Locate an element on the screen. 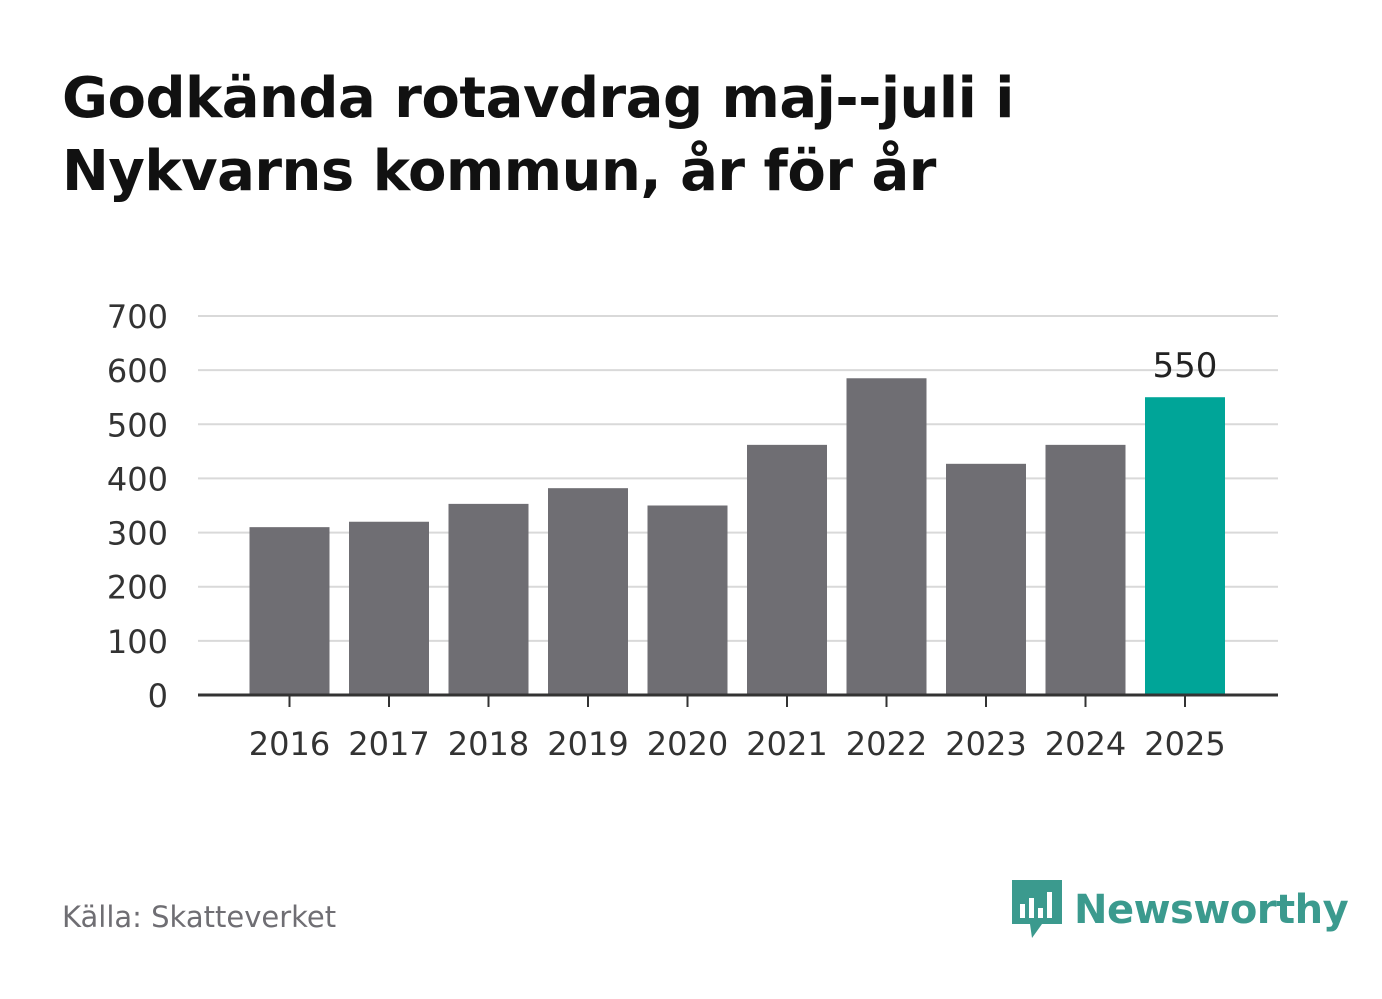 This screenshot has height=999, width=1382. y-tick-label: 200 is located at coordinates (137, 588).